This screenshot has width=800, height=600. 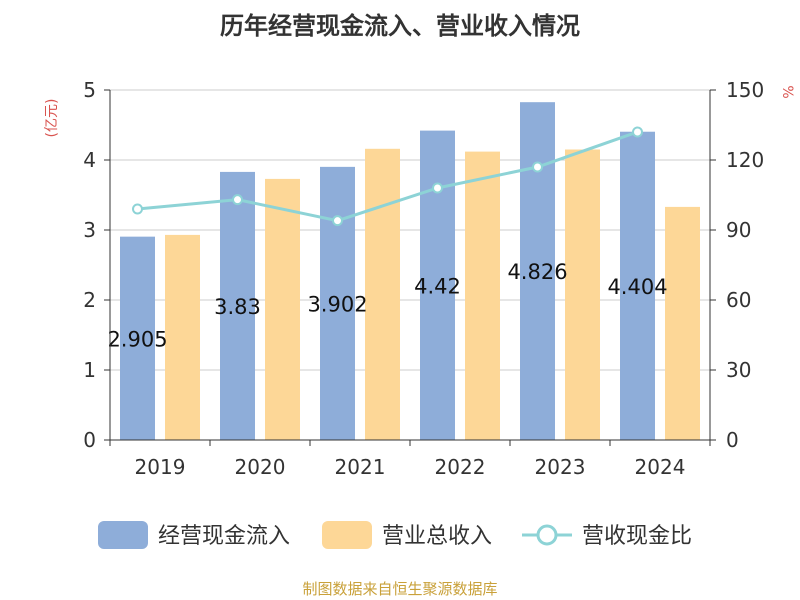 I want to click on line-point-2020, so click(x=237, y=200).